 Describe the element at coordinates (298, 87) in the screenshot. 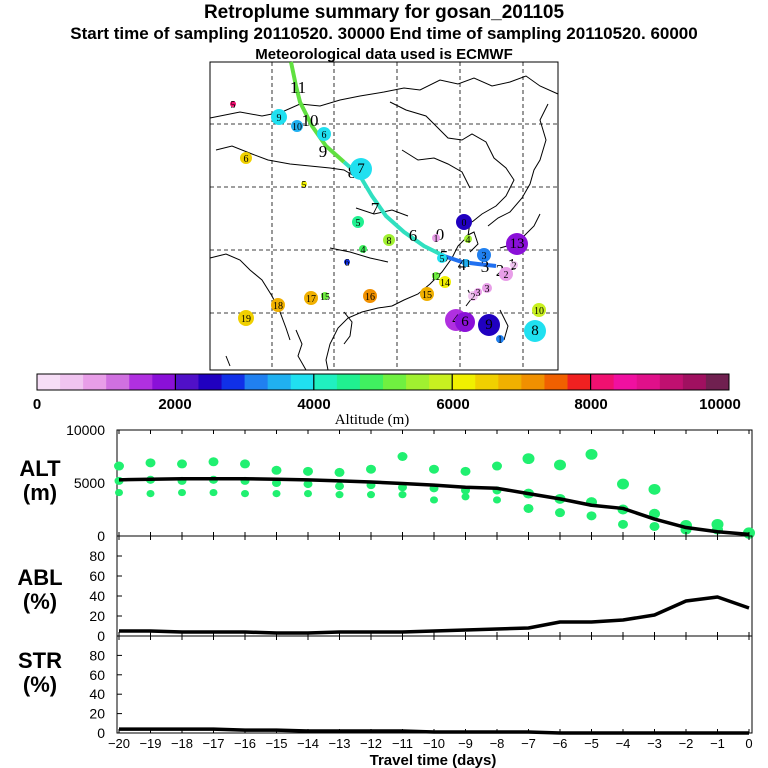

I see `traj-label: 11` at that location.